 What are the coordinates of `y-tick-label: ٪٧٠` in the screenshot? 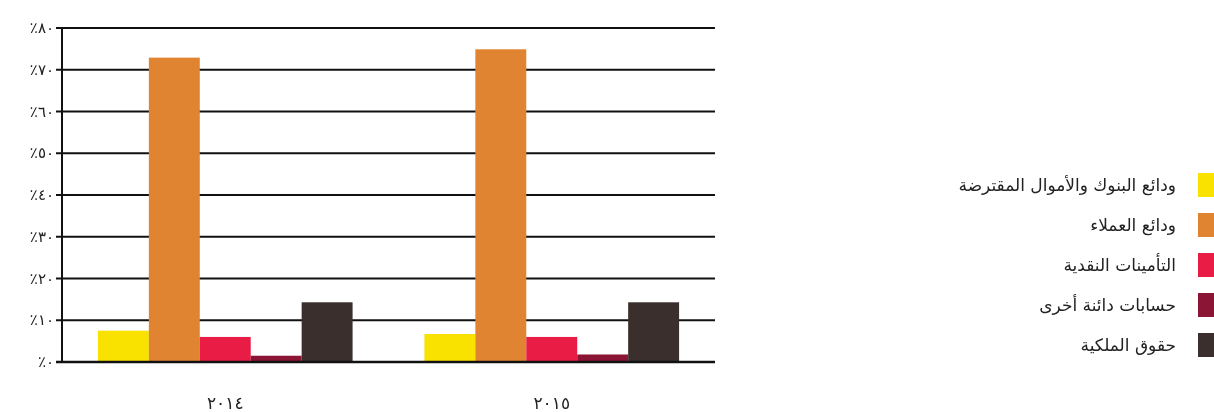 It's located at (41, 69).